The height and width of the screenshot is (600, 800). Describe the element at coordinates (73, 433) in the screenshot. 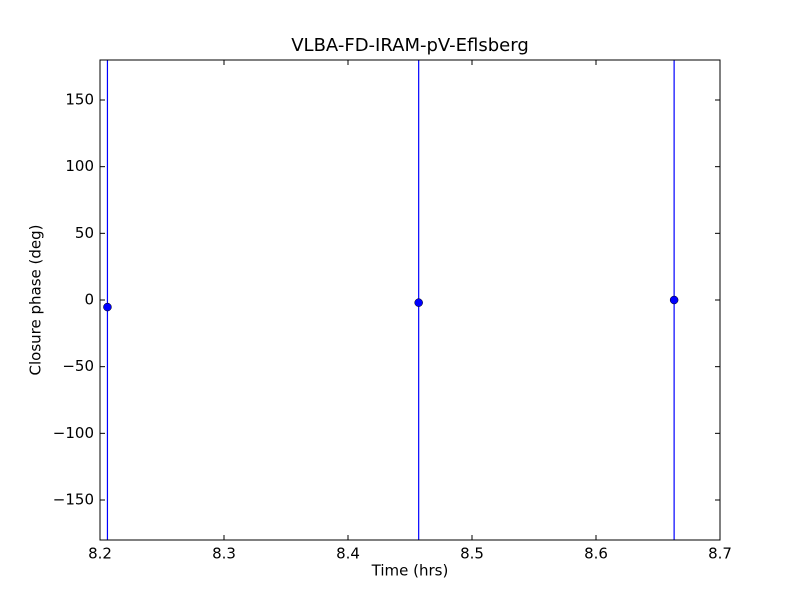

I see `y-tick-label: −100` at that location.